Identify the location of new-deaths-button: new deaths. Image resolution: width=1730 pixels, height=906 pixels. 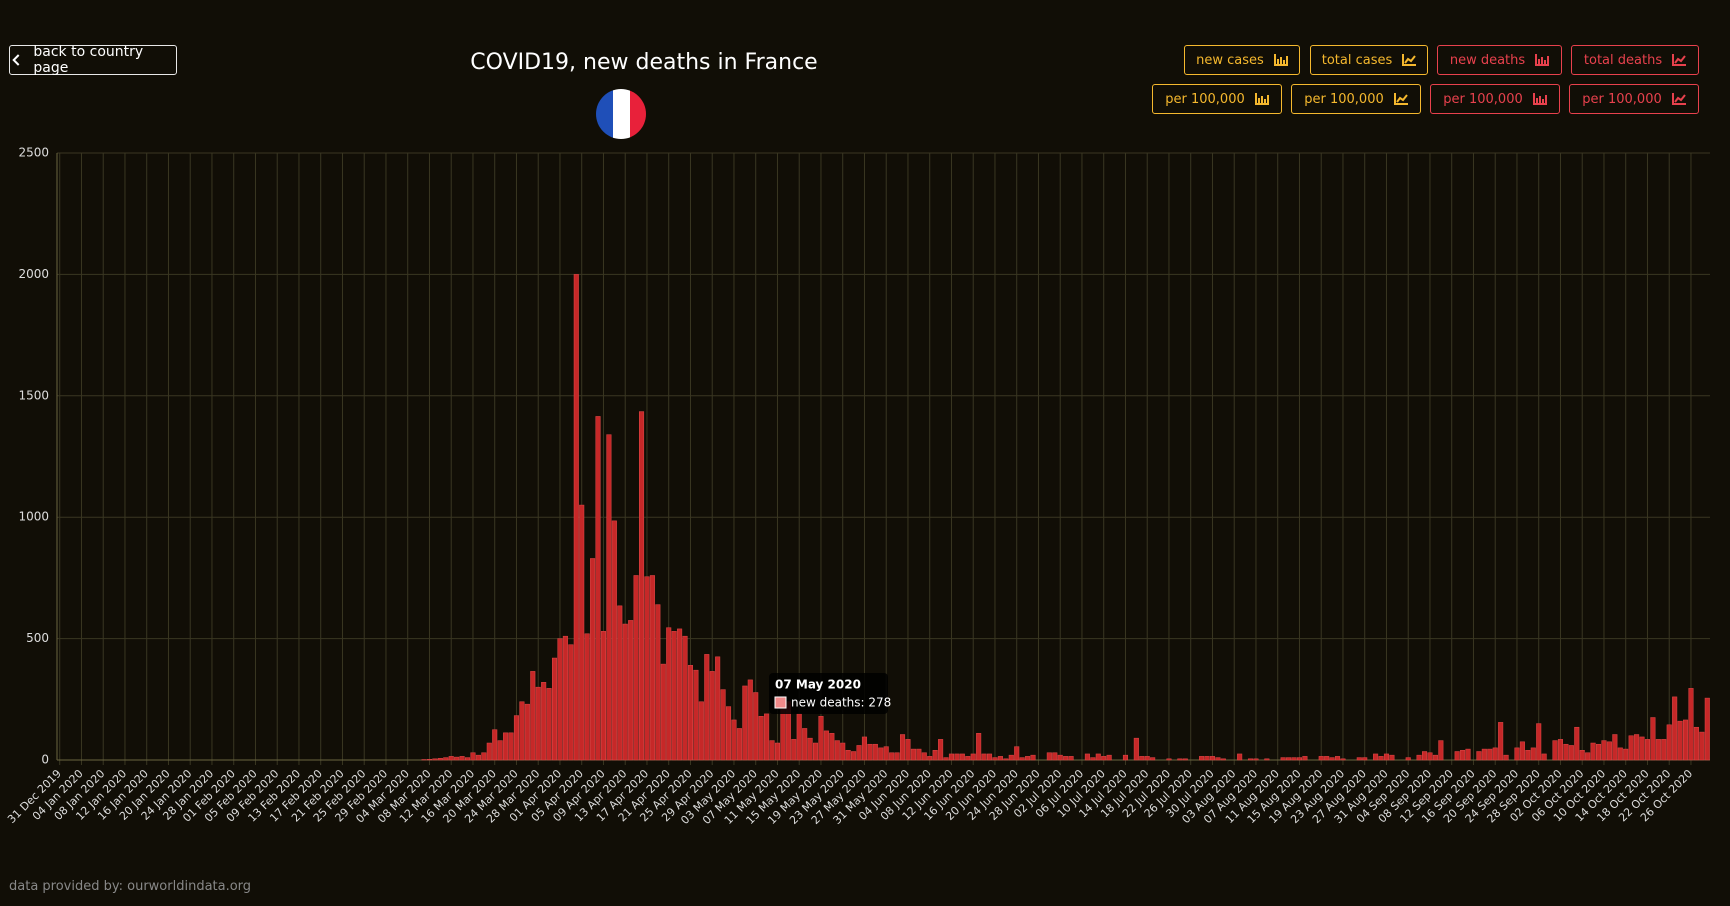
(1499, 60).